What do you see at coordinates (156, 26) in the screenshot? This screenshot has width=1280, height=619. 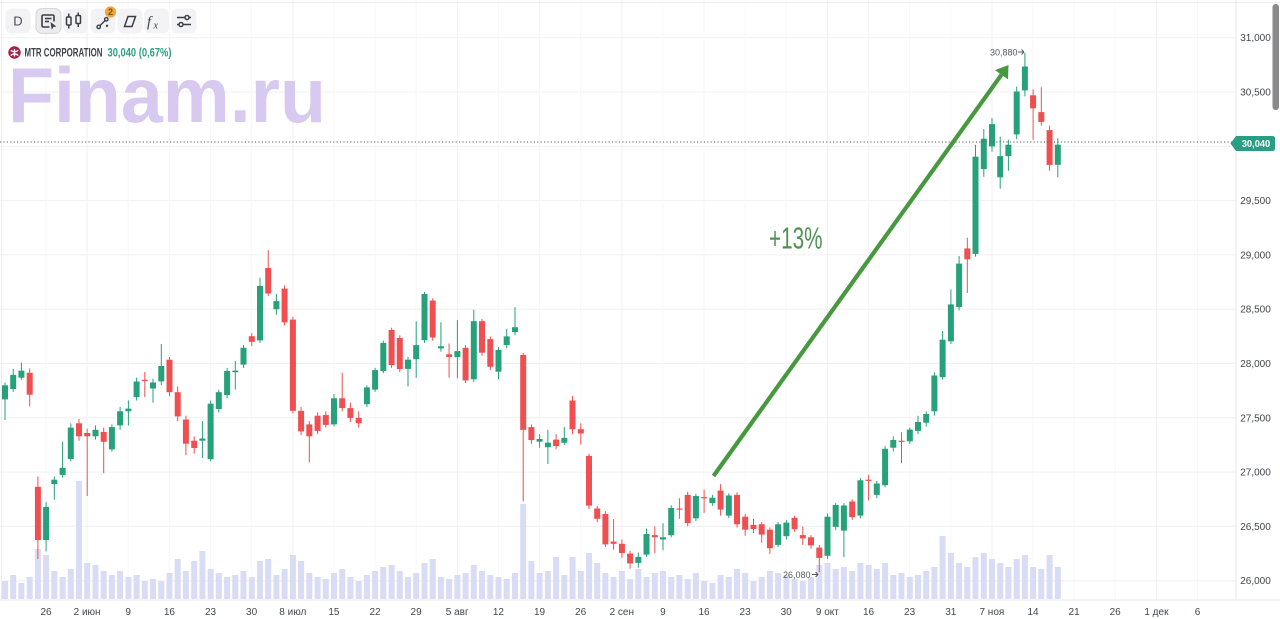 I see `svg-text: x` at bounding box center [156, 26].